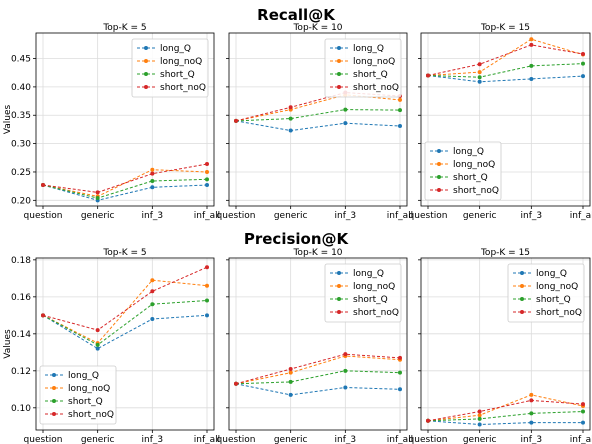 This screenshot has width=592, height=444. Describe the element at coordinates (124, 253) in the screenshot. I see `panel-title: Top-K = 5` at that location.